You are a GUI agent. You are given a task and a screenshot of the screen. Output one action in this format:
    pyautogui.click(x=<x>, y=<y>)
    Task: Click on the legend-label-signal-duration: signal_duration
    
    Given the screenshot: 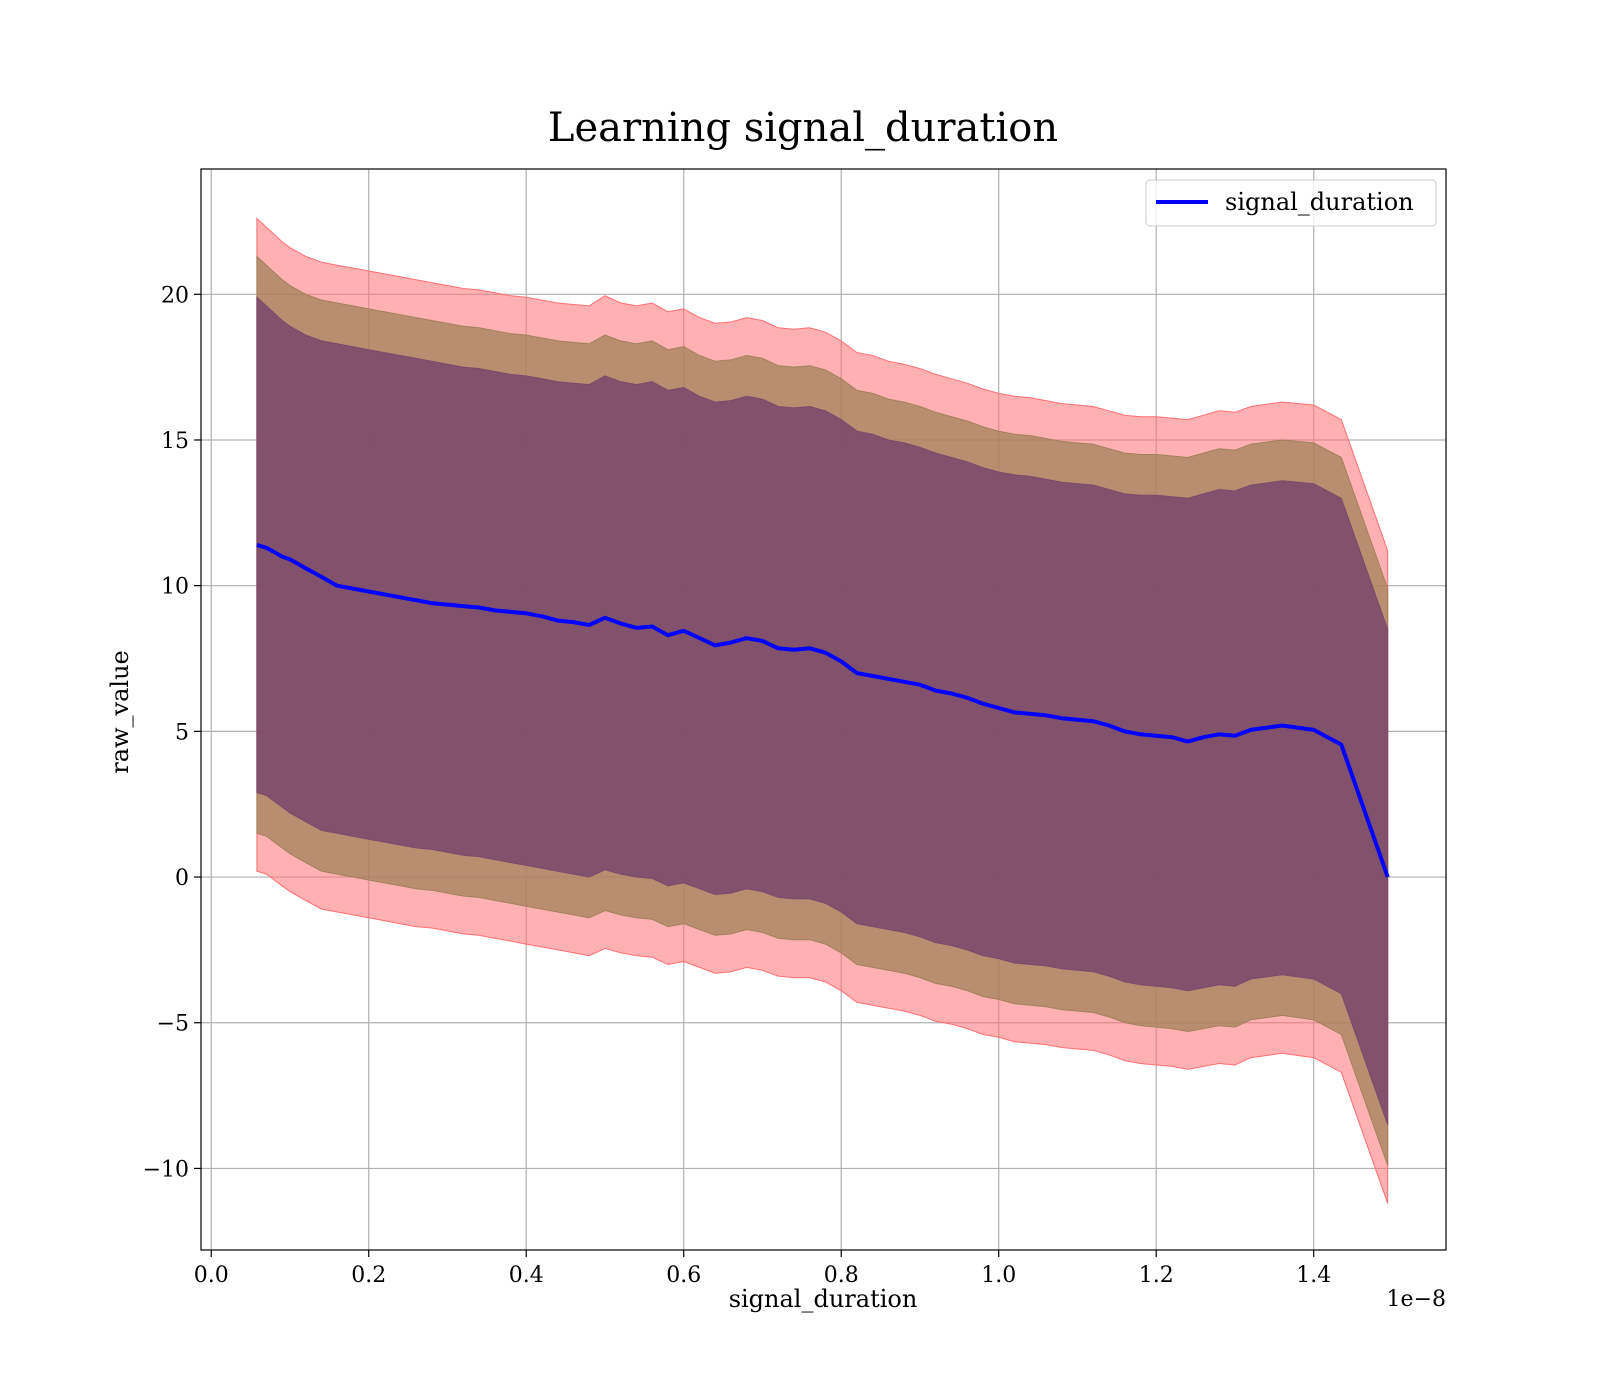 What is the action you would take?
    pyautogui.click(x=1319, y=202)
    